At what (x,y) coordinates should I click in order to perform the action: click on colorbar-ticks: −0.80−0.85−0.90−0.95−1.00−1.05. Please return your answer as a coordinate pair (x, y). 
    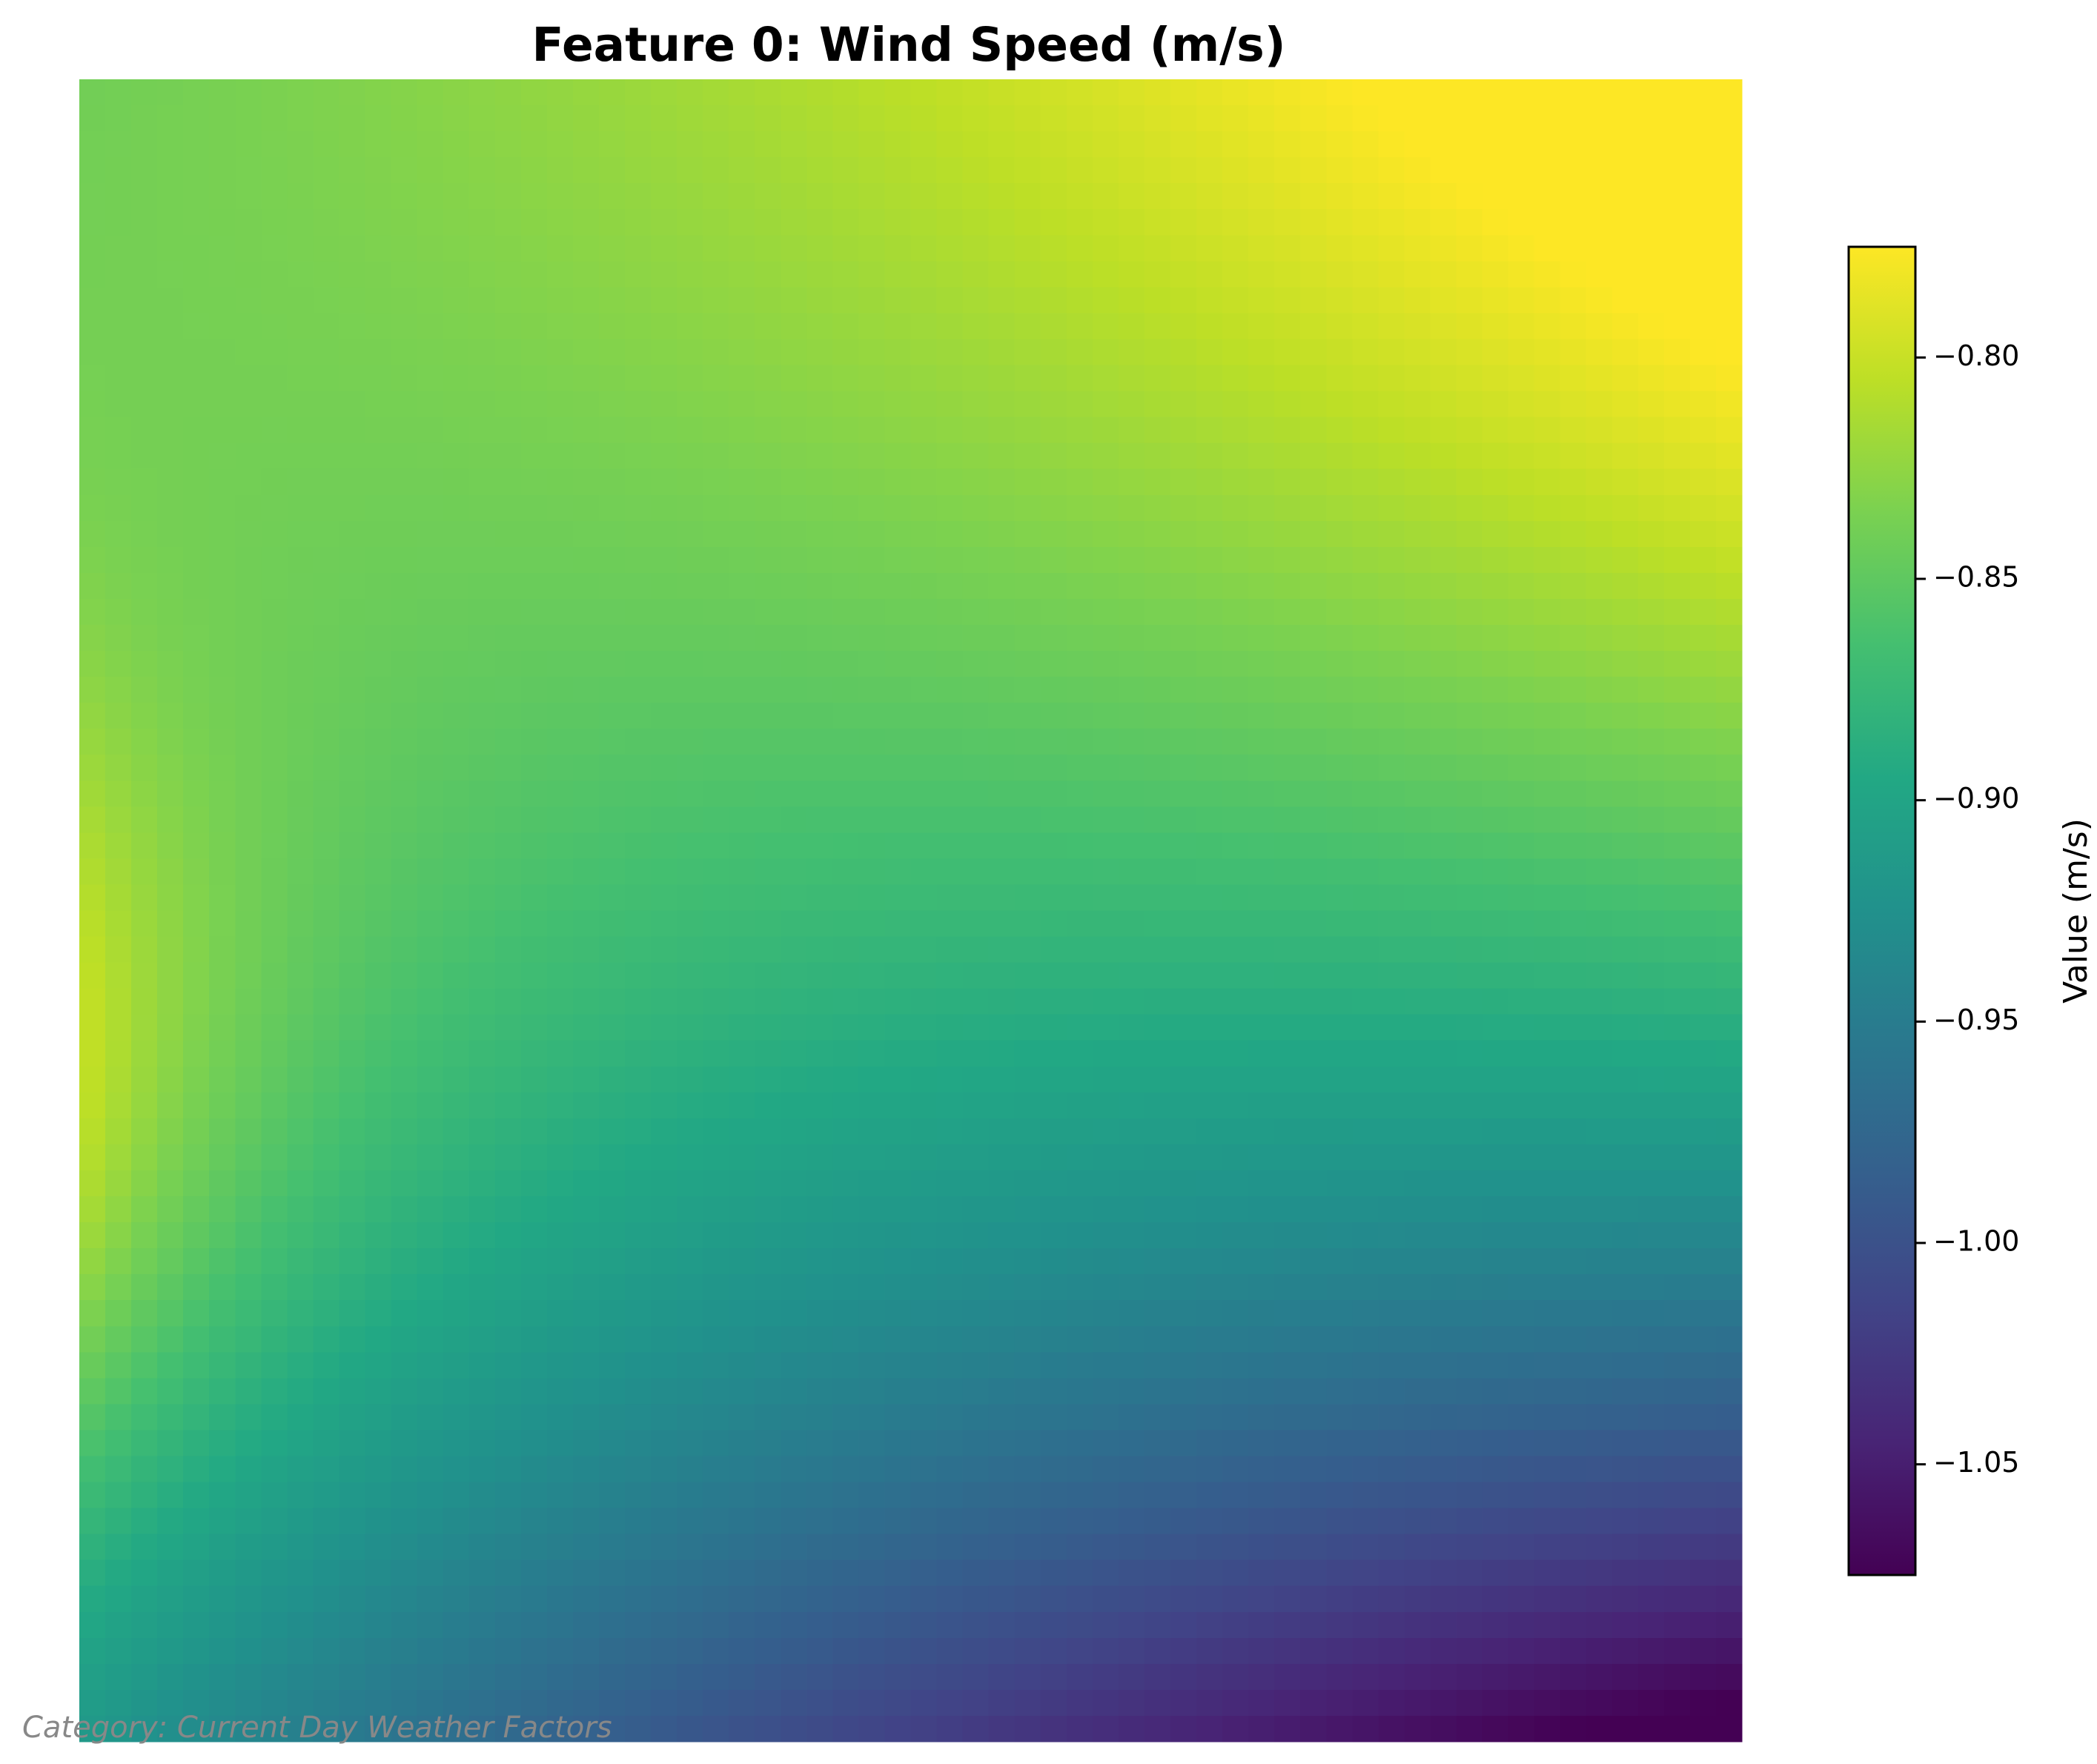
    Looking at the image, I should click on (1967, 909).